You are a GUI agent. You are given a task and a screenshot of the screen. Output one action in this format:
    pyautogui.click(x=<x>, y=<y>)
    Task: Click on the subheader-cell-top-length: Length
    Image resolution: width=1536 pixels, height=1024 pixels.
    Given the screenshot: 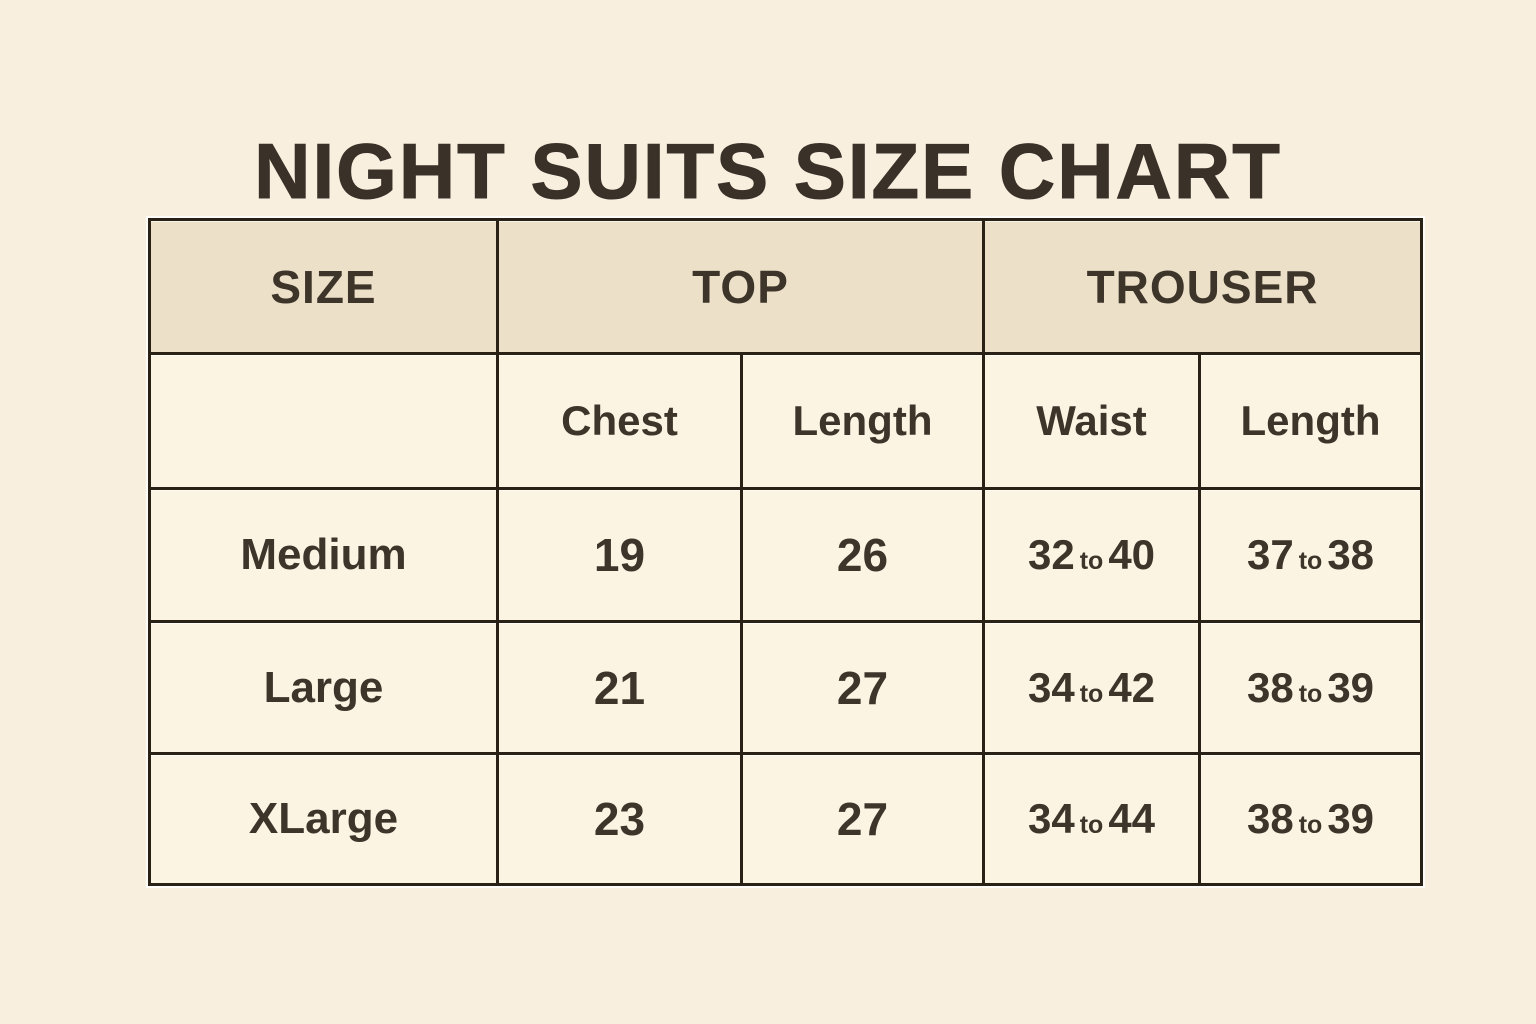 What is the action you would take?
    pyautogui.click(x=862, y=421)
    